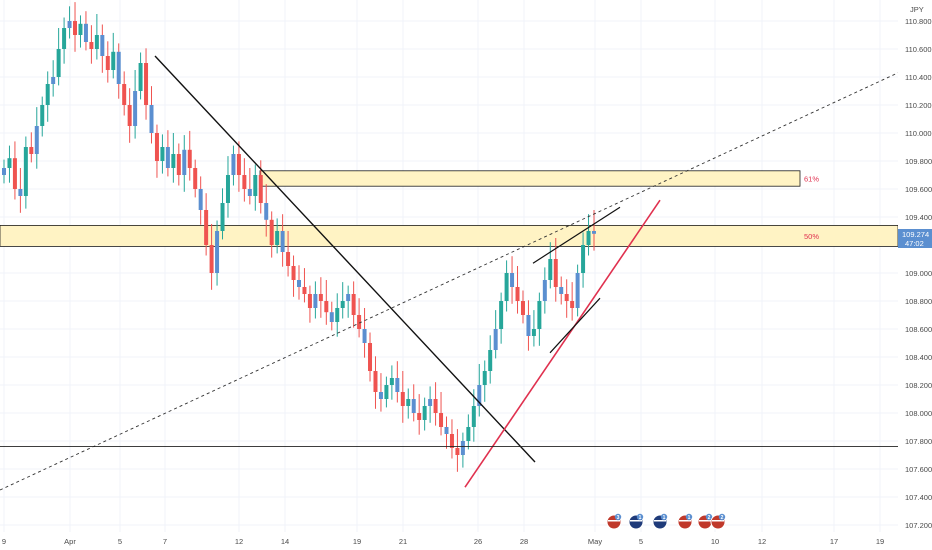 The height and width of the screenshot is (550, 932). What do you see at coordinates (709, 518) in the screenshot?
I see `event-badge-count: 2` at bounding box center [709, 518].